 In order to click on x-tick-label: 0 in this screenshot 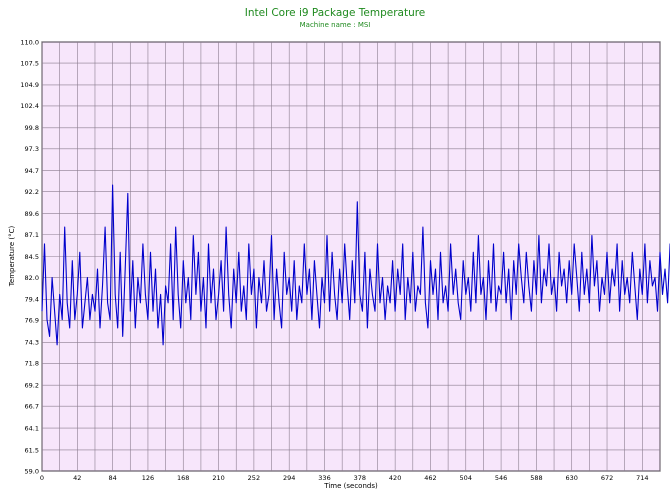, I will do `click(42, 478)`.